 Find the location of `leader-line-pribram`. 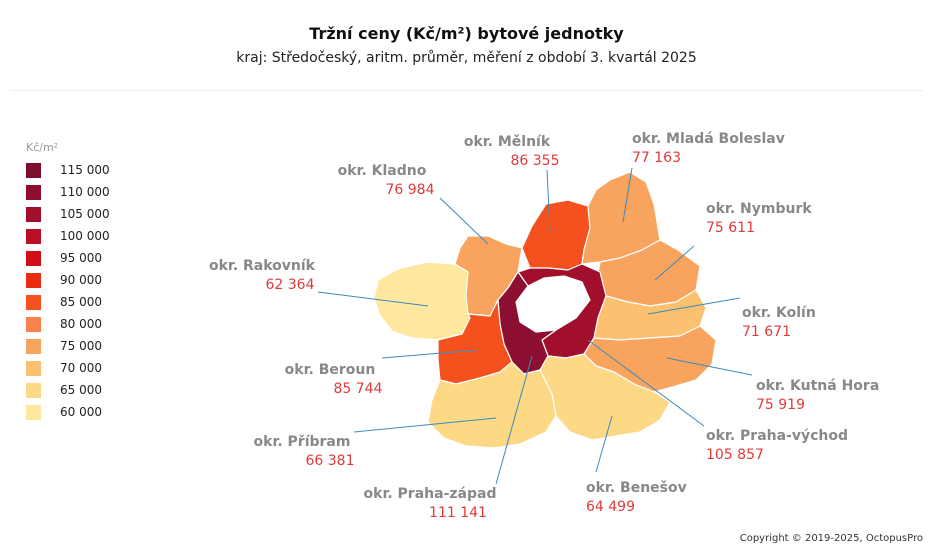

leader-line-pribram is located at coordinates (425, 425).